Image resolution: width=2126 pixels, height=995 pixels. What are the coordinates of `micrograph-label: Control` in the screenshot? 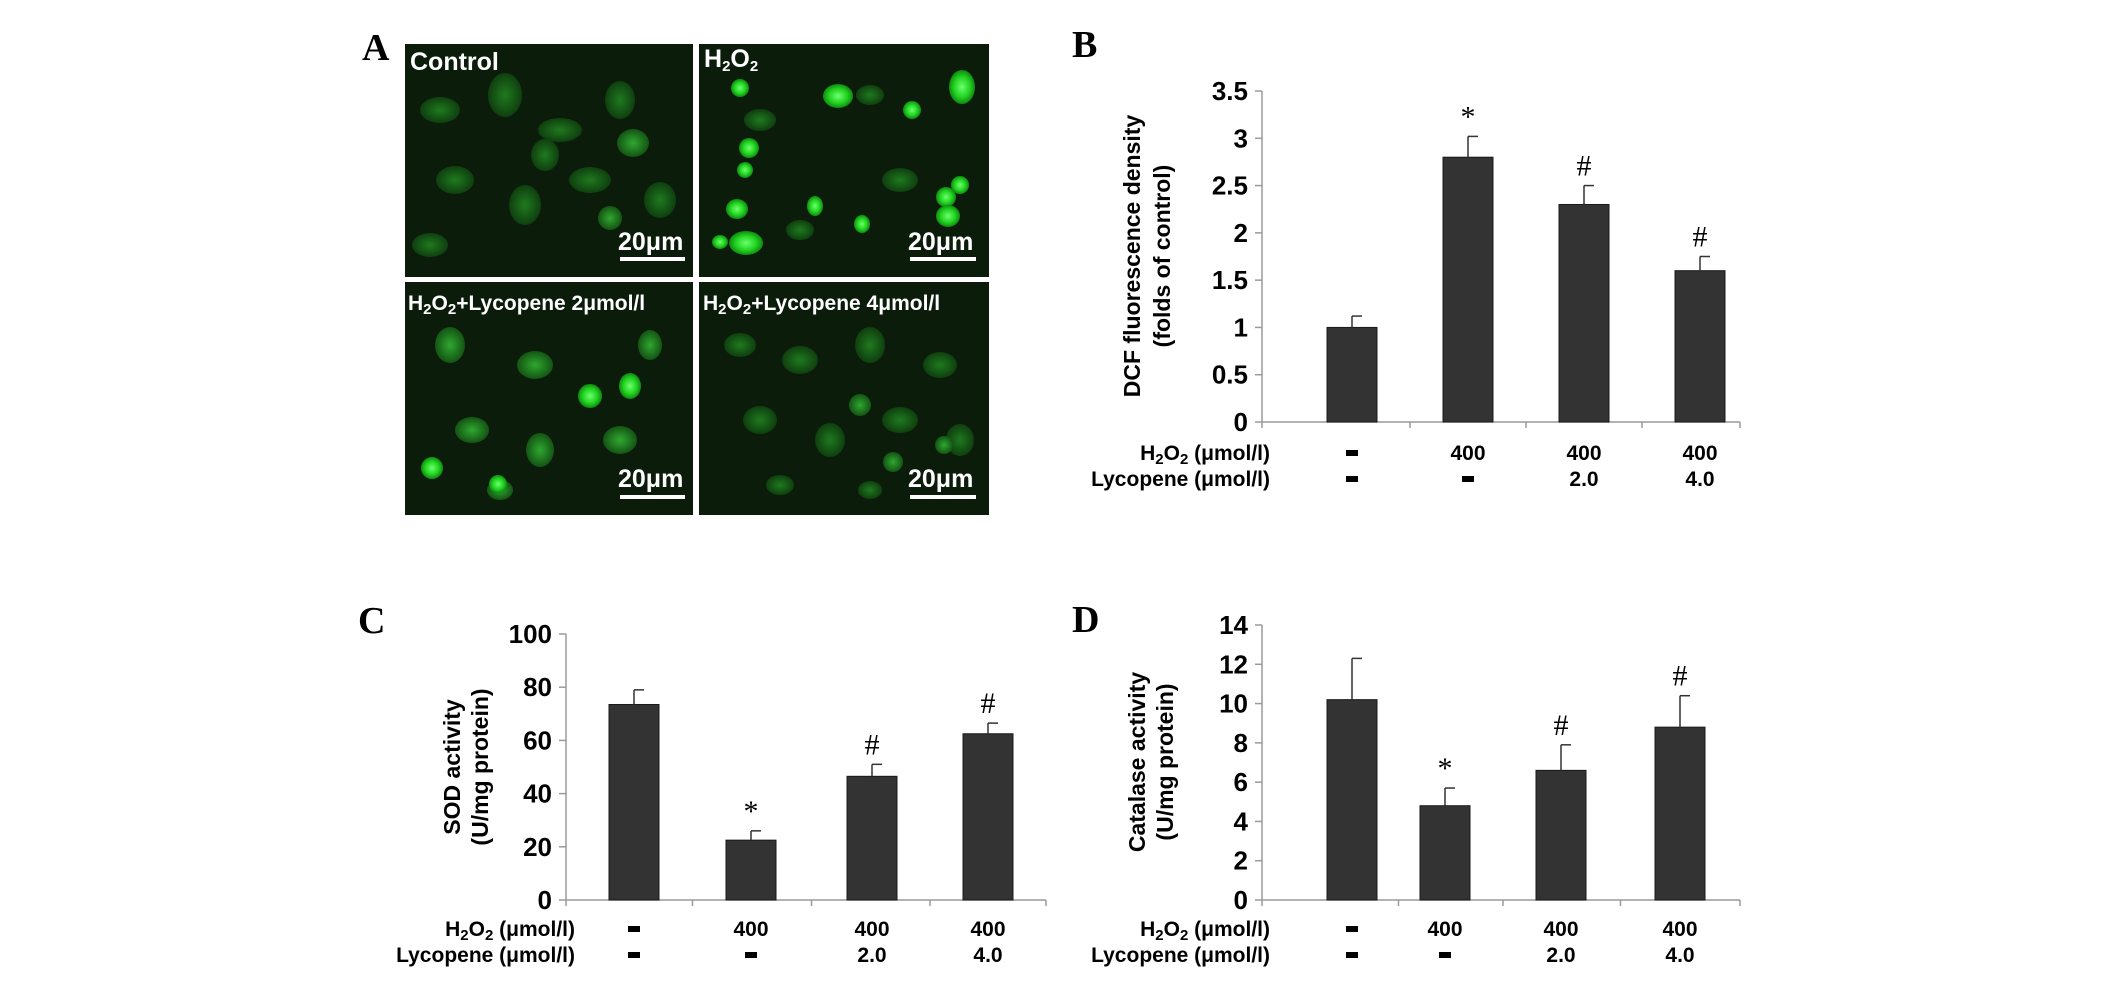 It's located at (454, 62).